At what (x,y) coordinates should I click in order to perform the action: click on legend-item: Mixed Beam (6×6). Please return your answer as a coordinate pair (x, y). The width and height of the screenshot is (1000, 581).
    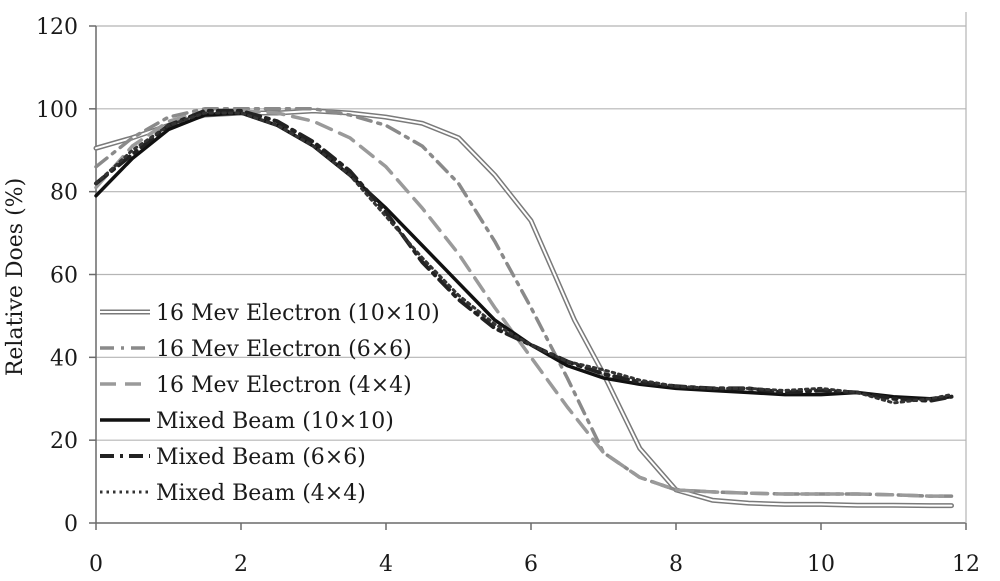
    Looking at the image, I should click on (233, 457).